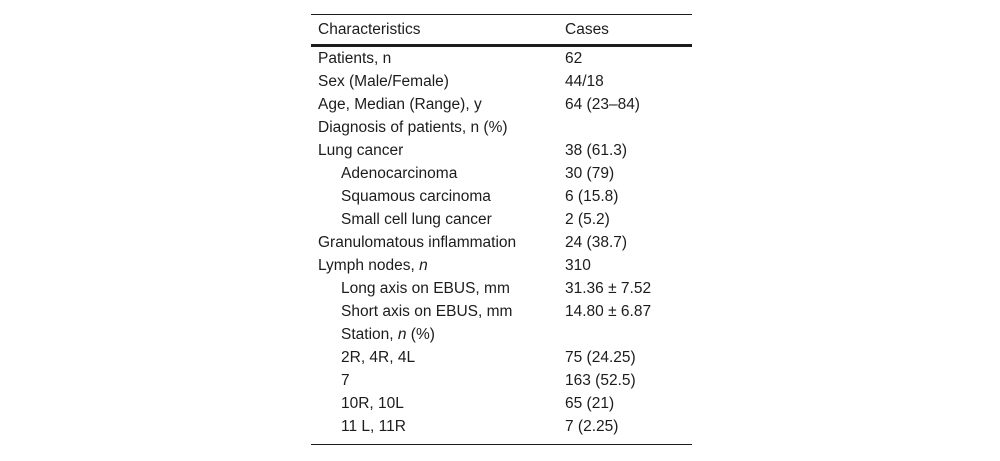  I want to click on row-label: Patients, n, so click(355, 59).